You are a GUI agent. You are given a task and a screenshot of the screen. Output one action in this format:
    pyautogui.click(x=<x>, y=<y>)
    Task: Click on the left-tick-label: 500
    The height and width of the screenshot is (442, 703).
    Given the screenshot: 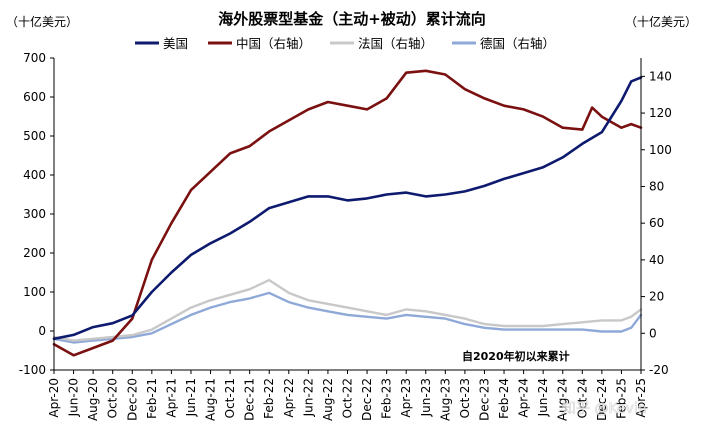 What is the action you would take?
    pyautogui.click(x=34, y=136)
    